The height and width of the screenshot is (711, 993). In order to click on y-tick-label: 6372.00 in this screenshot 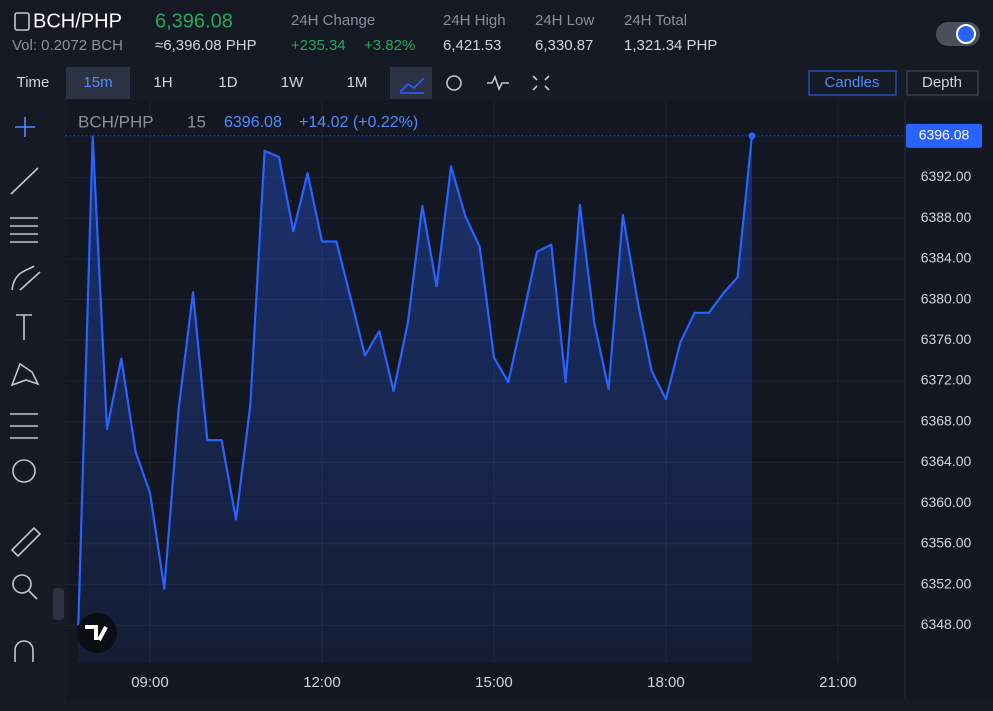, I will do `click(946, 380)`.